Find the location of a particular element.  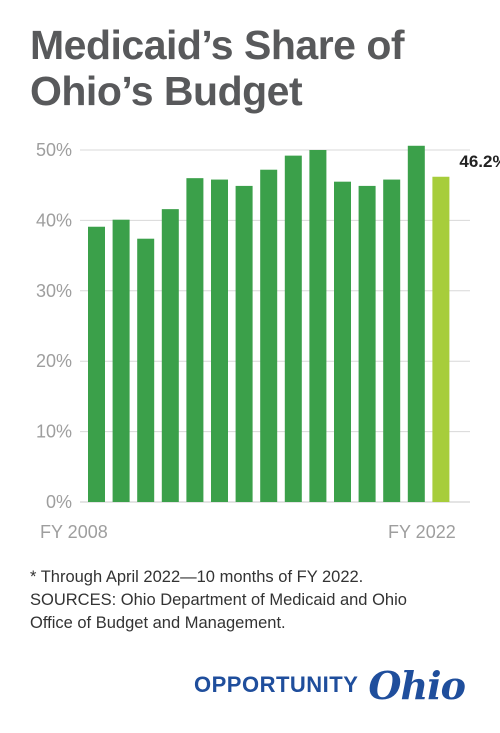

logo-script-ohio: Ohio is located at coordinates (417, 685).